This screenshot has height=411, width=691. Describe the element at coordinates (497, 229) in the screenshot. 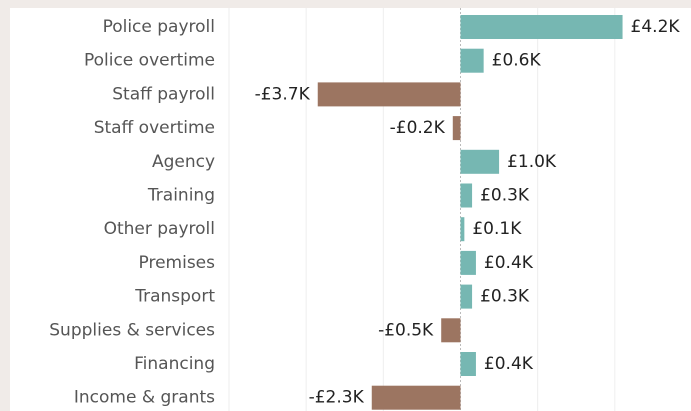

I see `value-label: £0.1K` at that location.